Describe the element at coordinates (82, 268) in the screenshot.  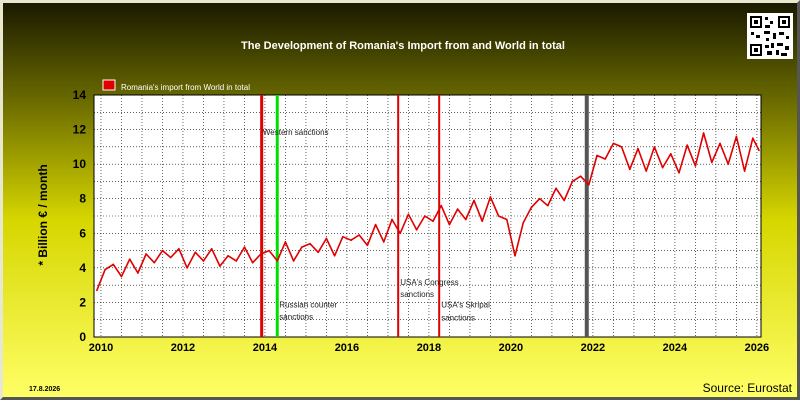
I see `y-tick-label: 4` at that location.